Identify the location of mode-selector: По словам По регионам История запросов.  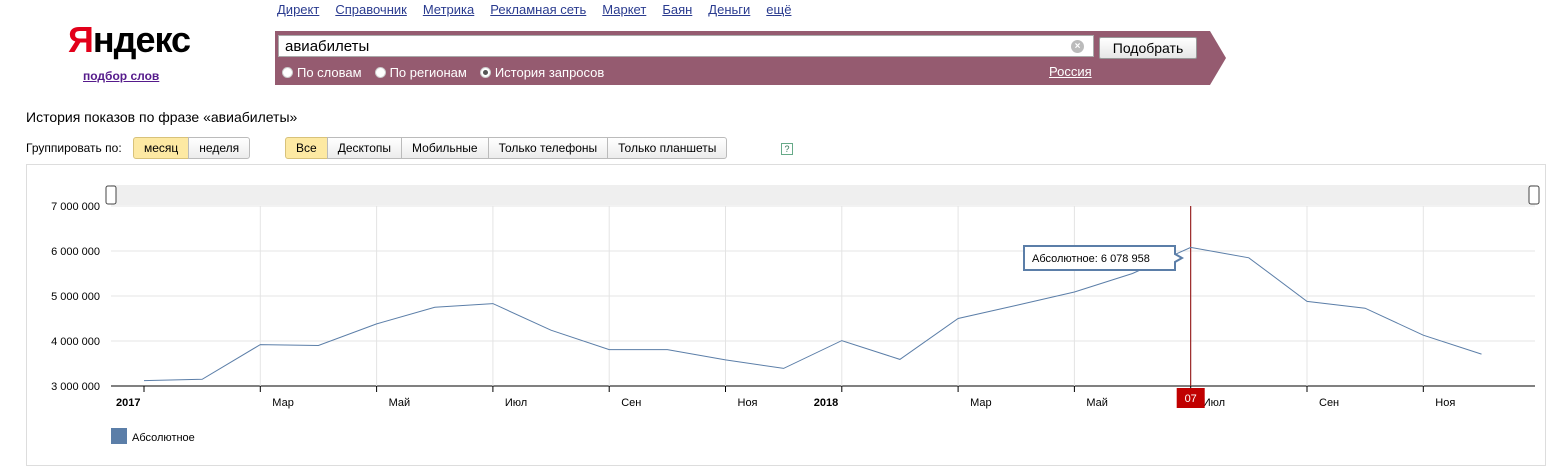
(449, 72).